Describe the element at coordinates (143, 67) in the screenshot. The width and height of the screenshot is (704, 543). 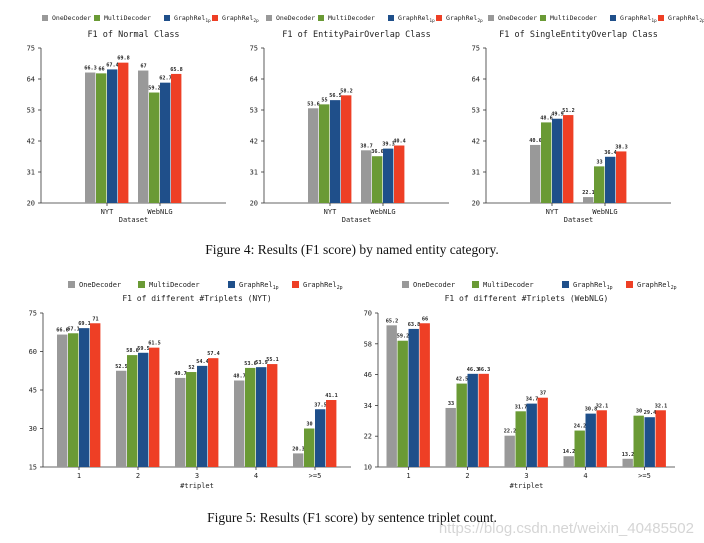
I see `bar-value-label: 67` at that location.